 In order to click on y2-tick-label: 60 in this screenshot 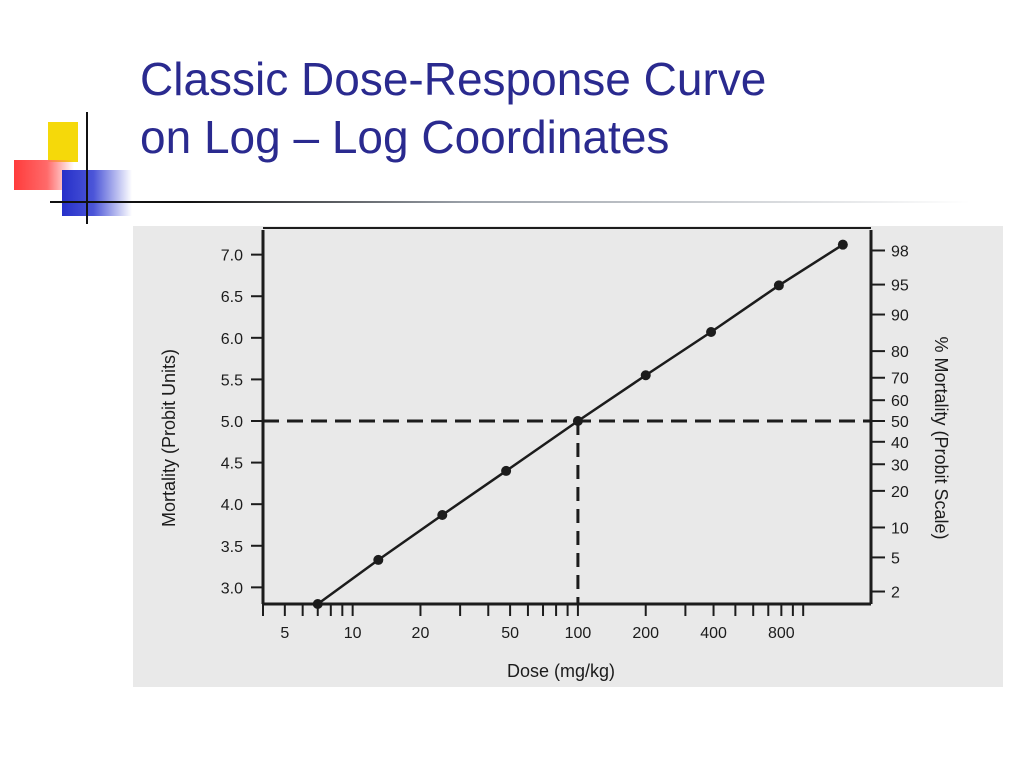, I will do `click(900, 401)`.